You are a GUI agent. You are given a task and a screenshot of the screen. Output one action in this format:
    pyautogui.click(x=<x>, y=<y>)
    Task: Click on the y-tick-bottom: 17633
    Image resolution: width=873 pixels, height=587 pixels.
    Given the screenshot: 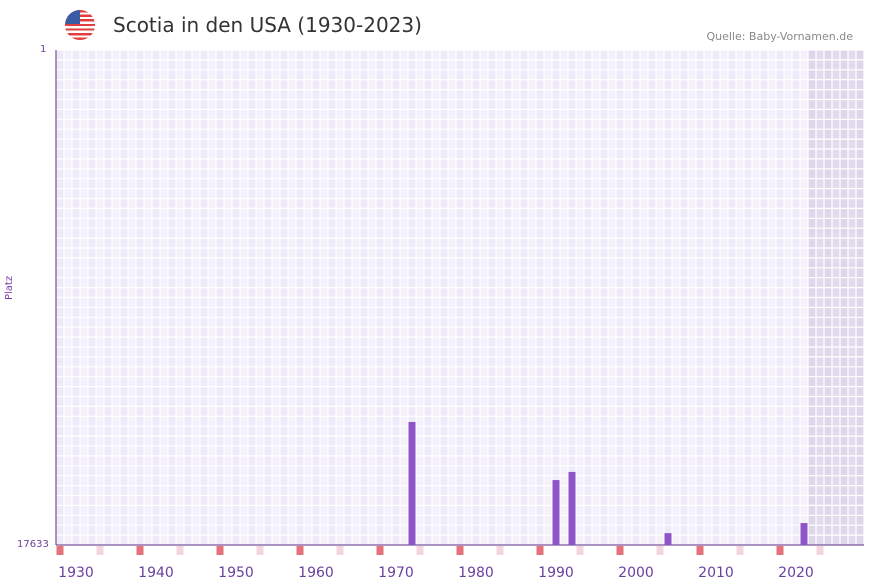 What is the action you would take?
    pyautogui.click(x=33, y=544)
    